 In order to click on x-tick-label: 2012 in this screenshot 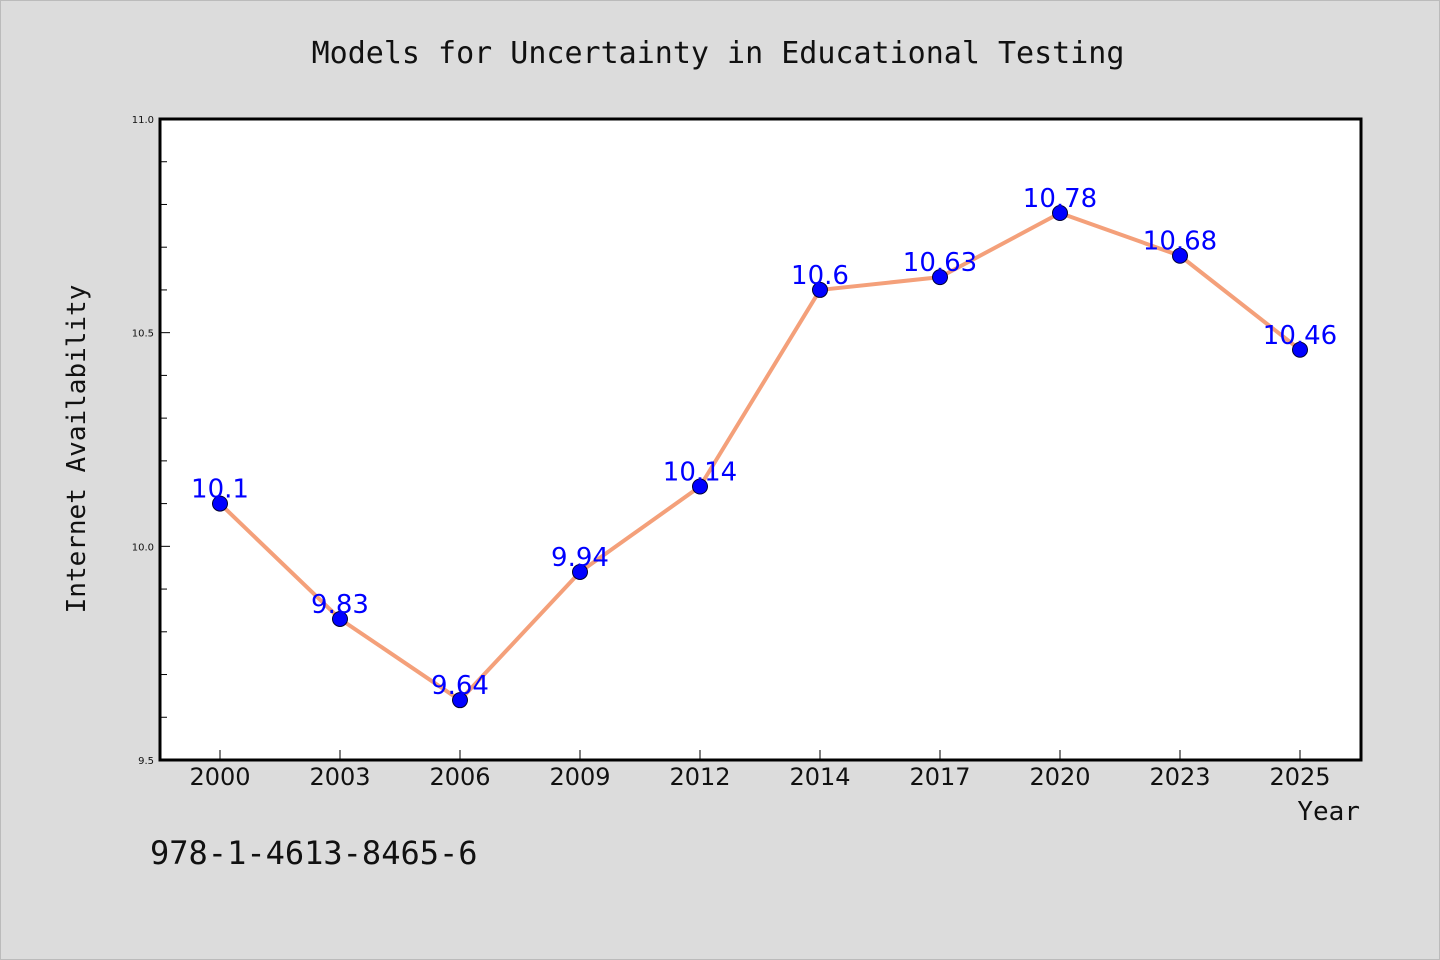, I will do `click(699, 777)`.